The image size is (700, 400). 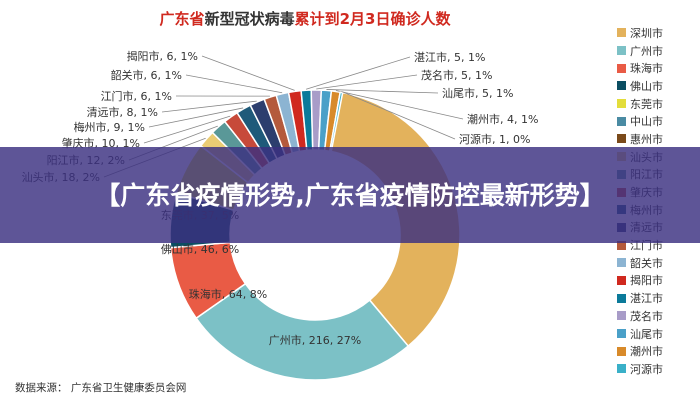 I want to click on legend-item: 韶关市, so click(x=658, y=263).